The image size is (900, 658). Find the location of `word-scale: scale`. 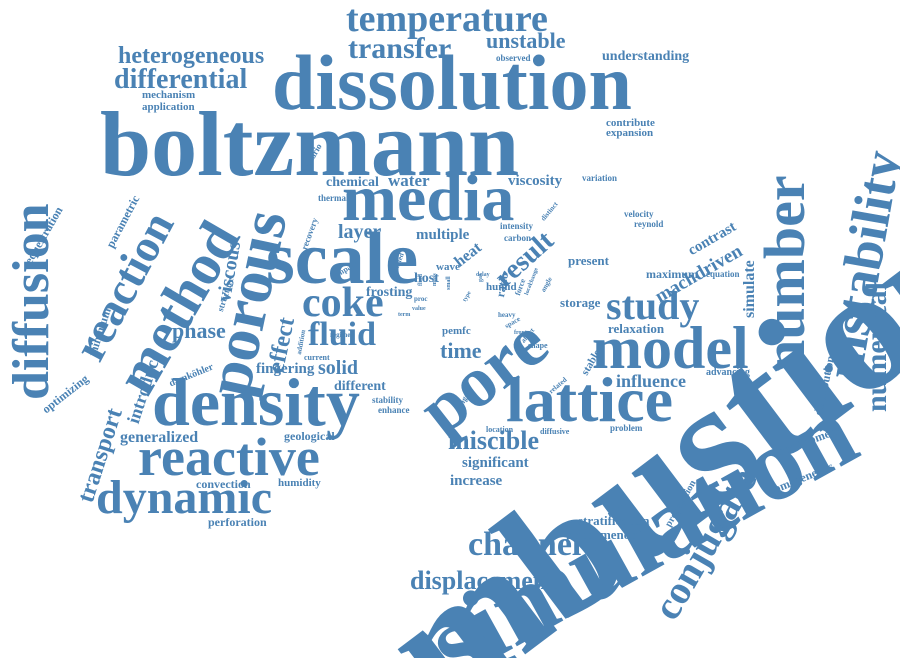

word-scale: scale is located at coordinates (342, 259).